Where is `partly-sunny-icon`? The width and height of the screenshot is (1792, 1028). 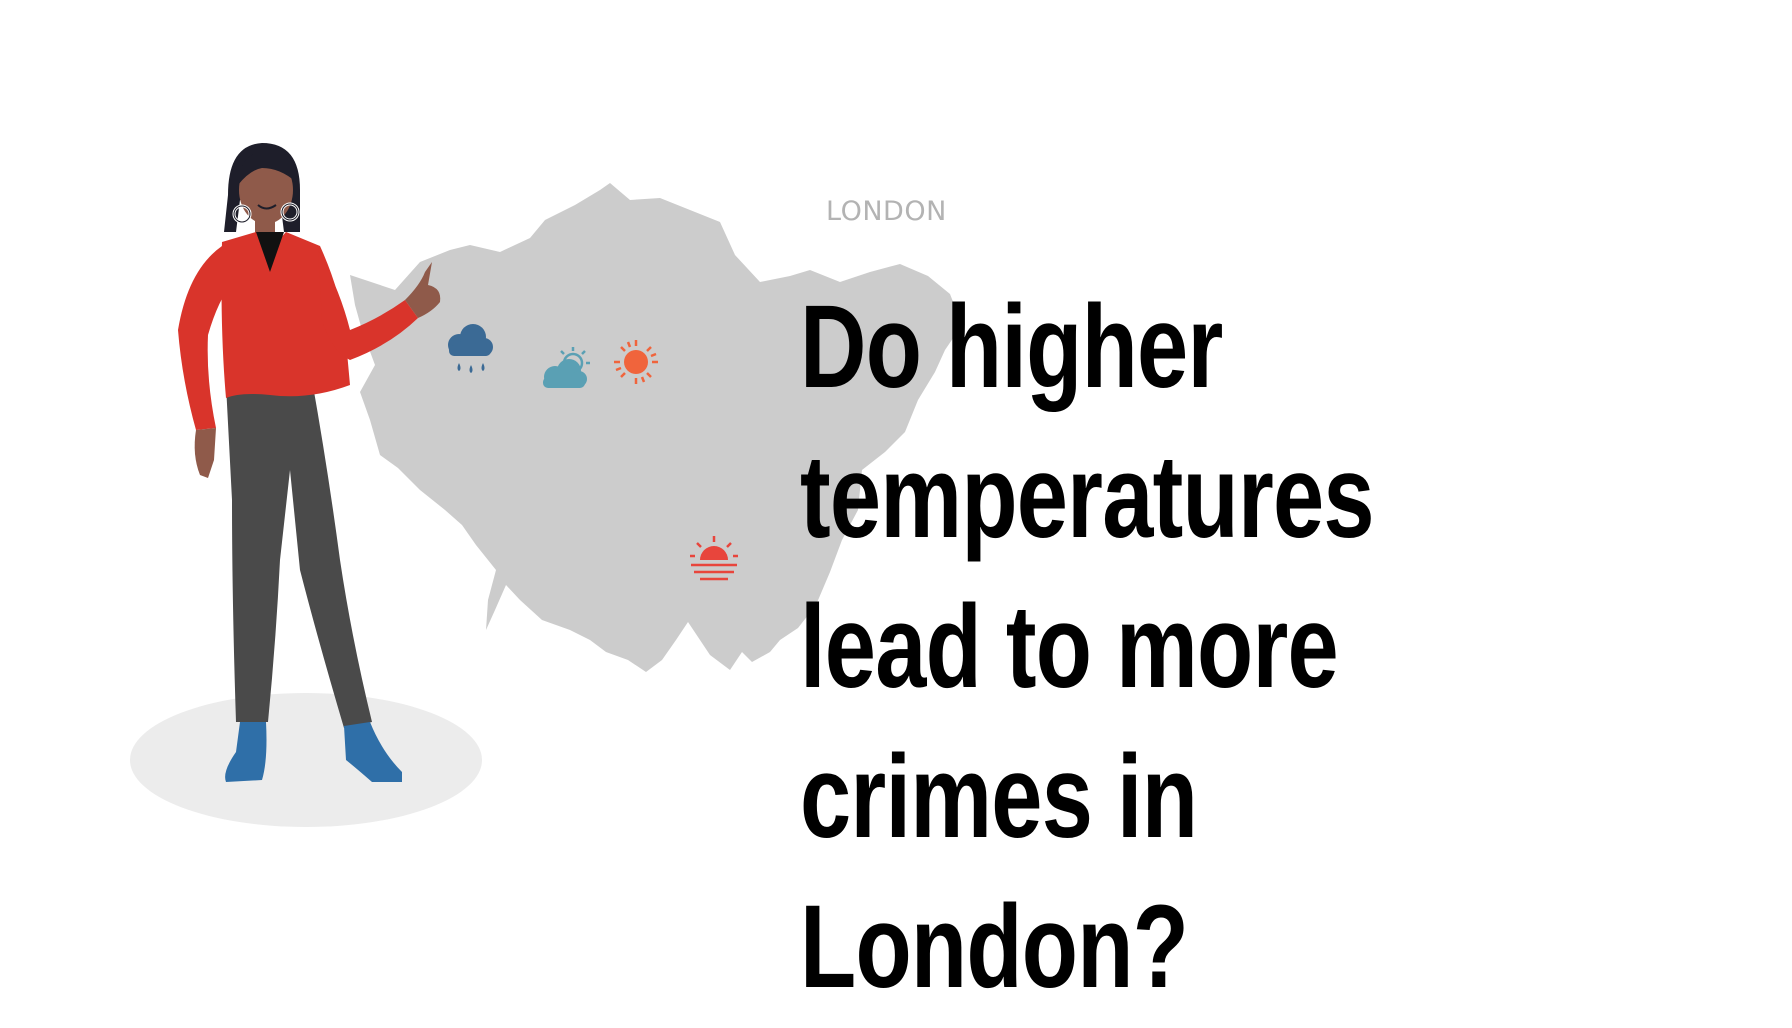
partly-sunny-icon is located at coordinates (566, 367).